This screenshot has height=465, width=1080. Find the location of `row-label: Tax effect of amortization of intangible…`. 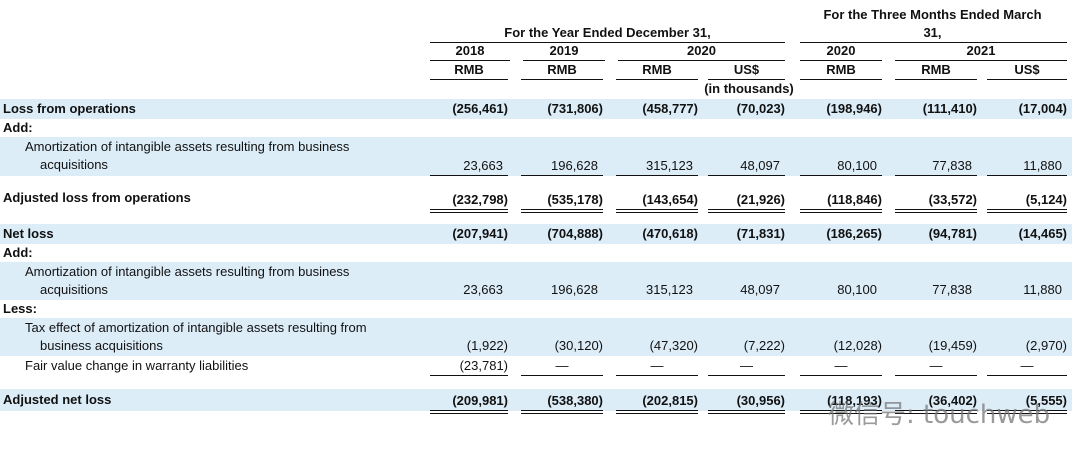

row-label: Tax effect of amortization of intangible… is located at coordinates (196, 336).